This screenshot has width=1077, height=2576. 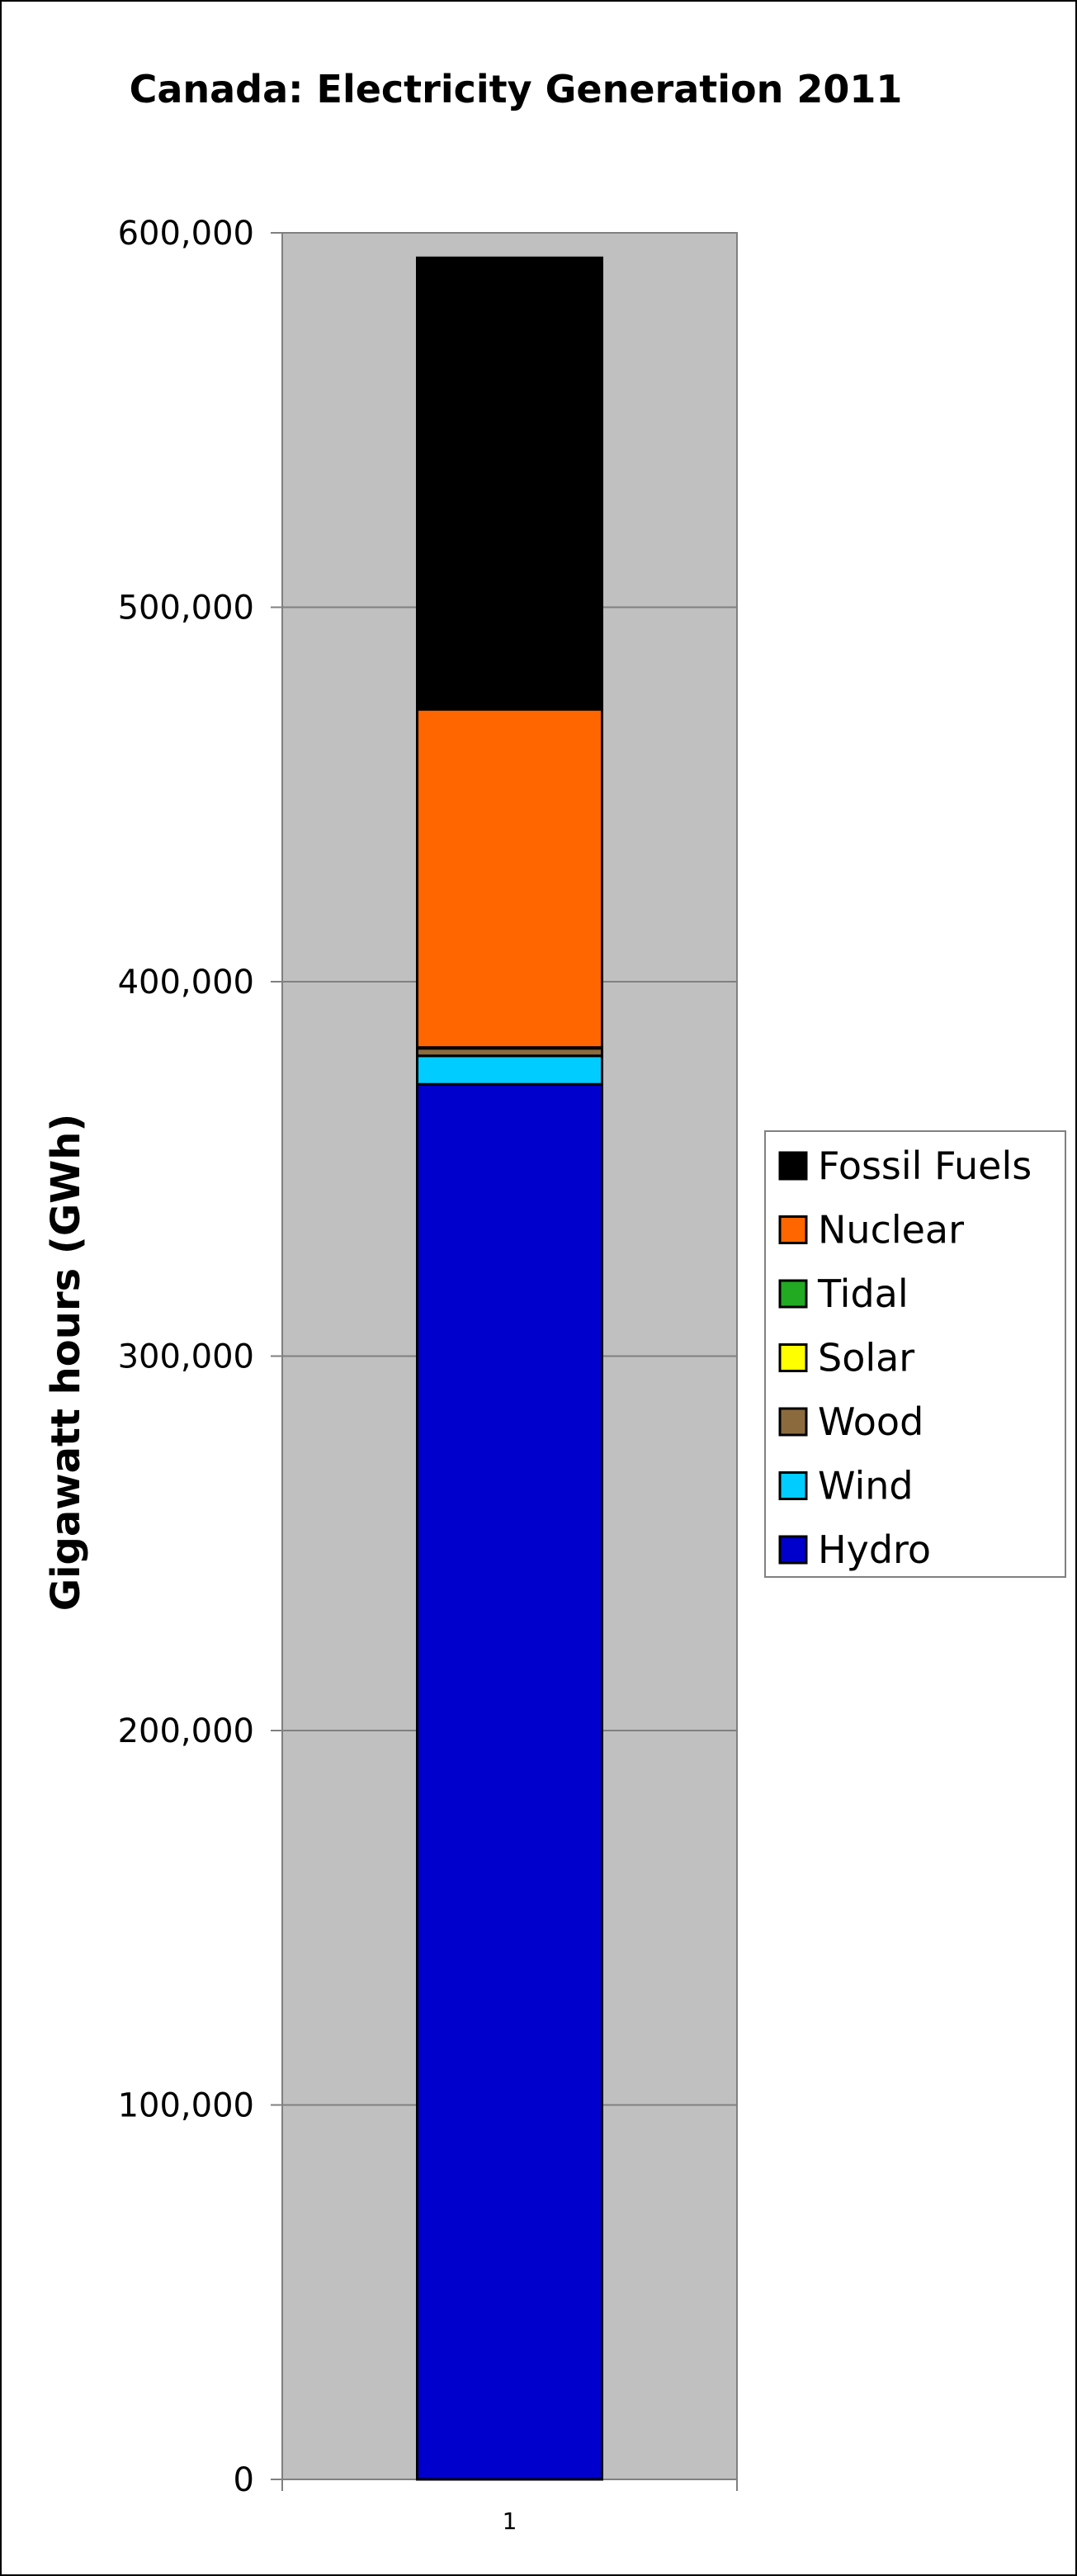 What do you see at coordinates (870, 1421) in the screenshot?
I see `legend-label-wood: Wood` at bounding box center [870, 1421].